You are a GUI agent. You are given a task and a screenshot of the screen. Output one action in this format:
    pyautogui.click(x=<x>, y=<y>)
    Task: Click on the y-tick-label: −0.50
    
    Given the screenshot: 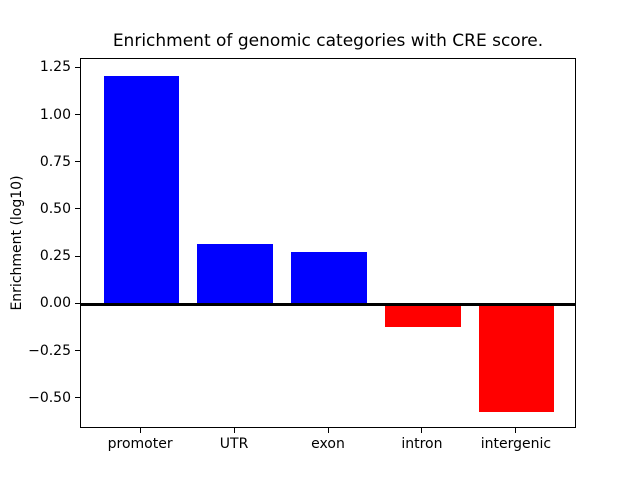 What is the action you would take?
    pyautogui.click(x=49, y=397)
    